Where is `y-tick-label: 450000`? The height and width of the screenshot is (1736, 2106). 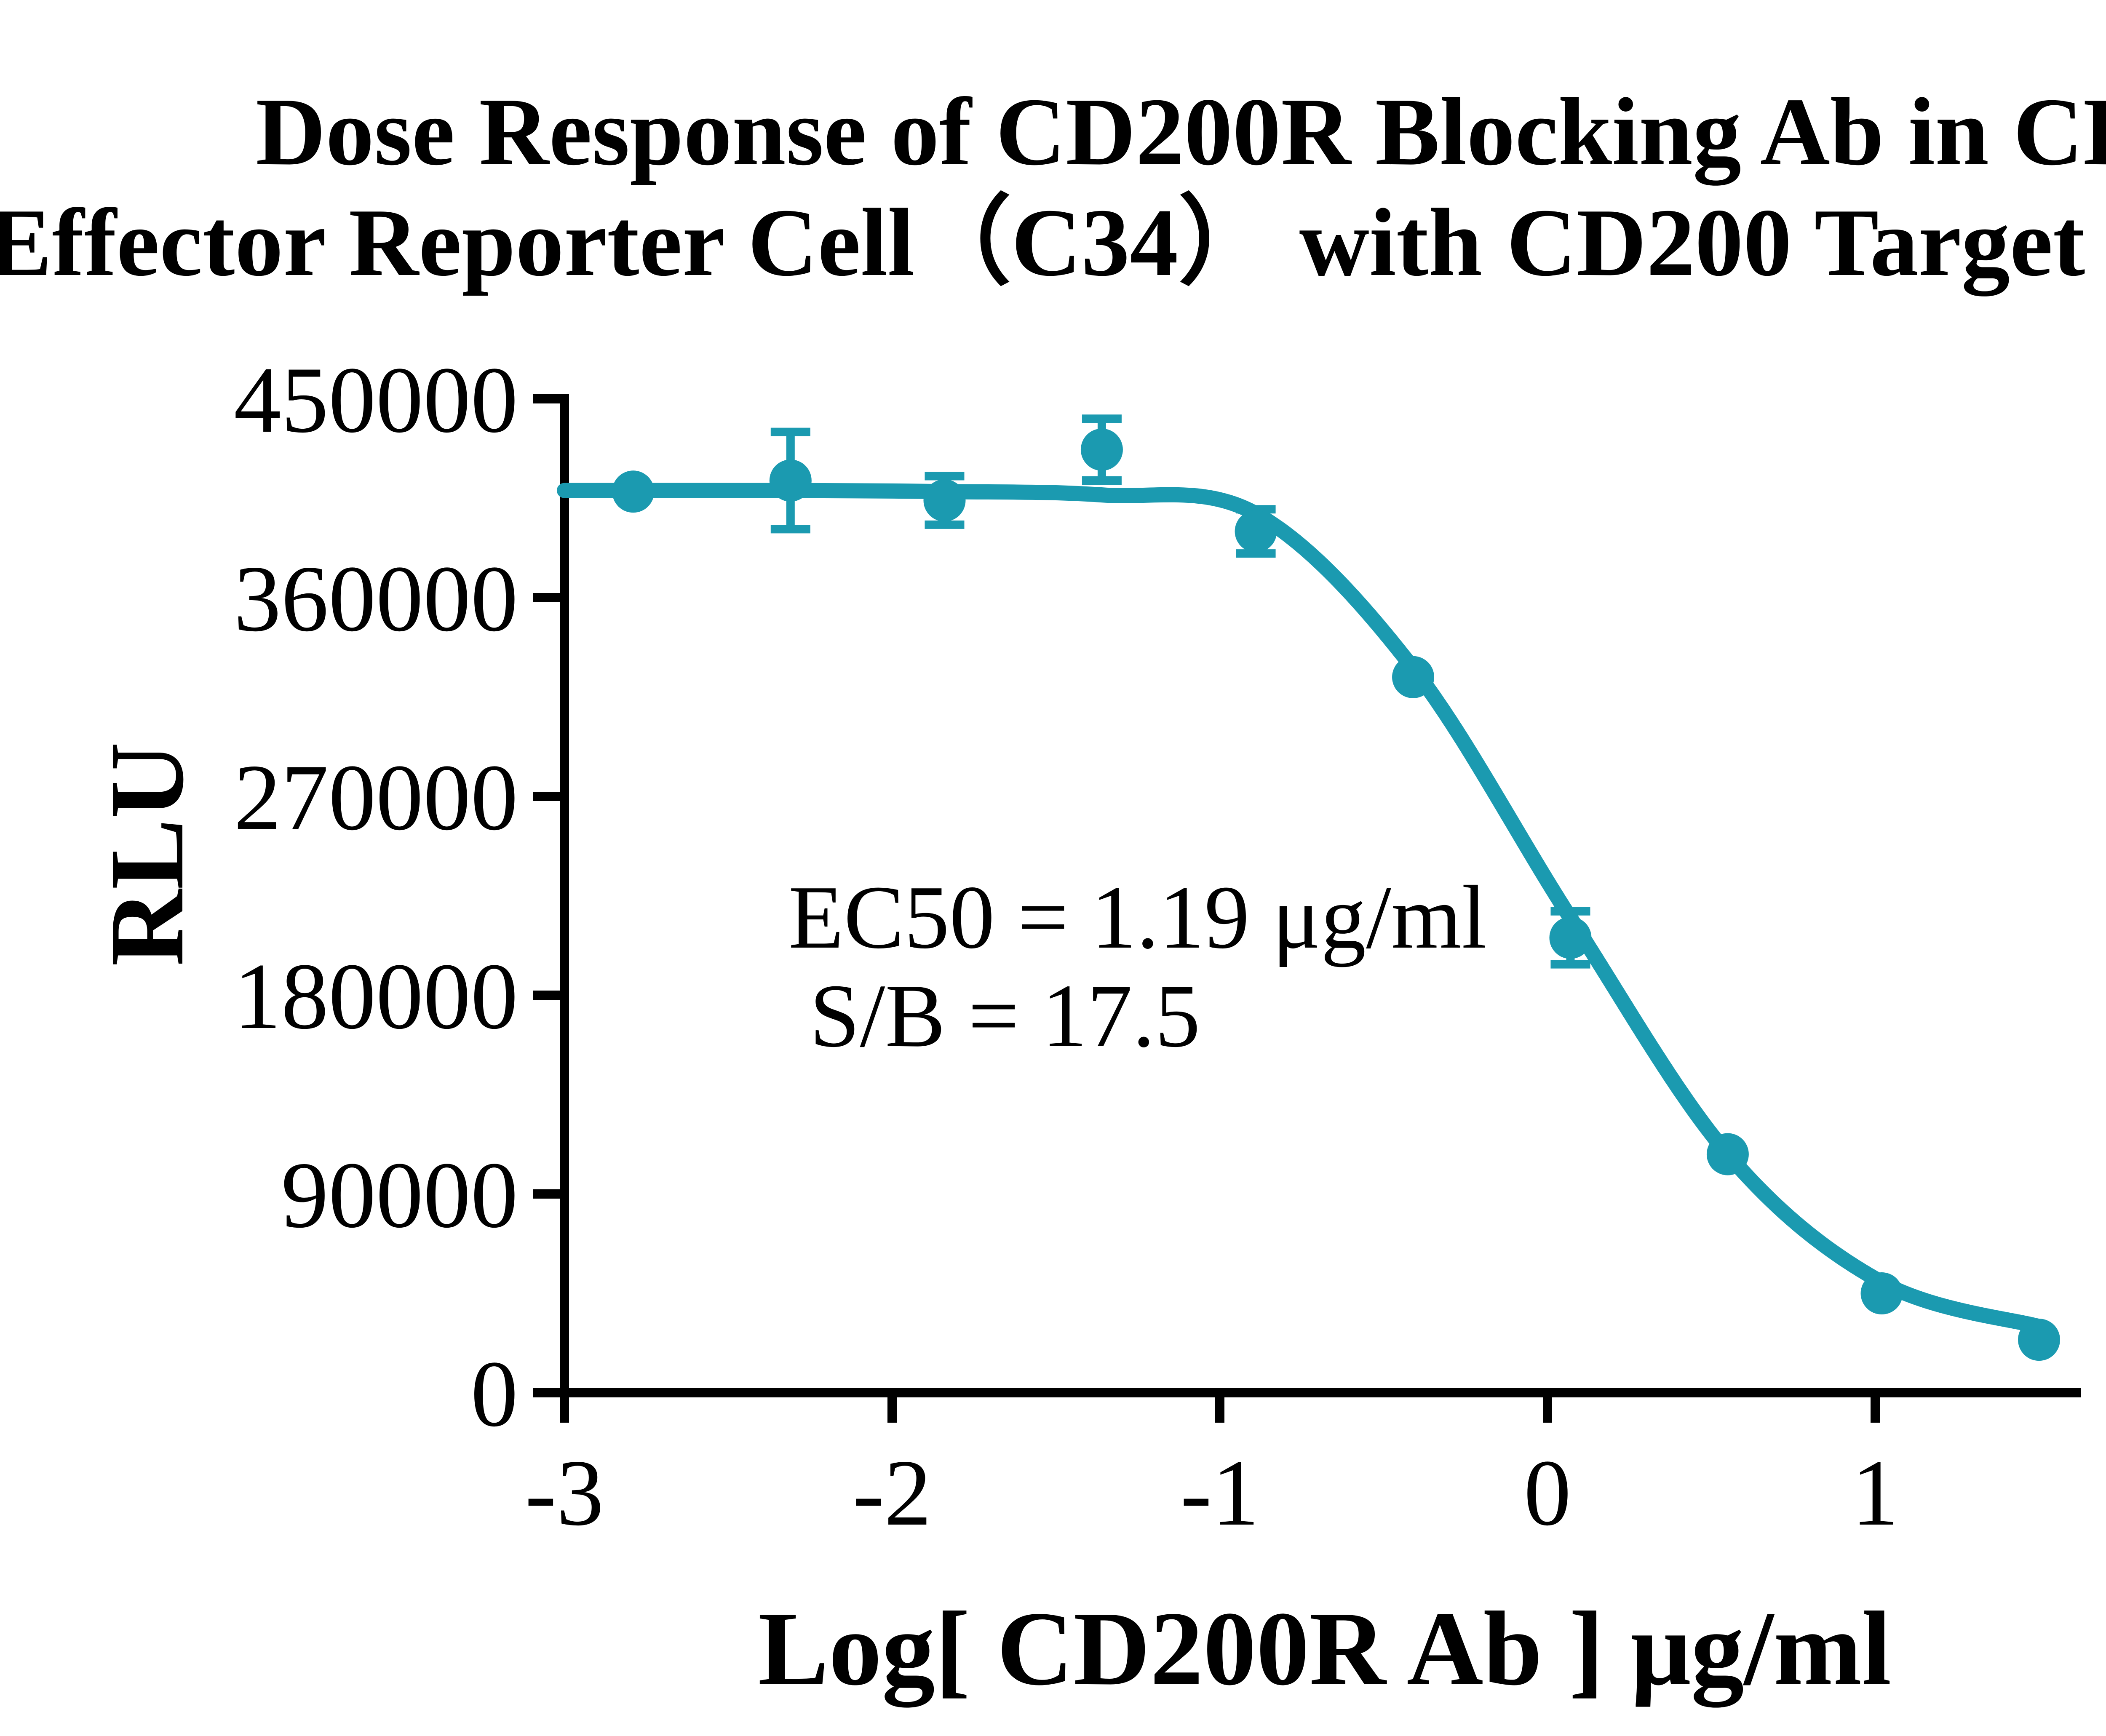 y-tick-label: 450000 is located at coordinates (376, 399).